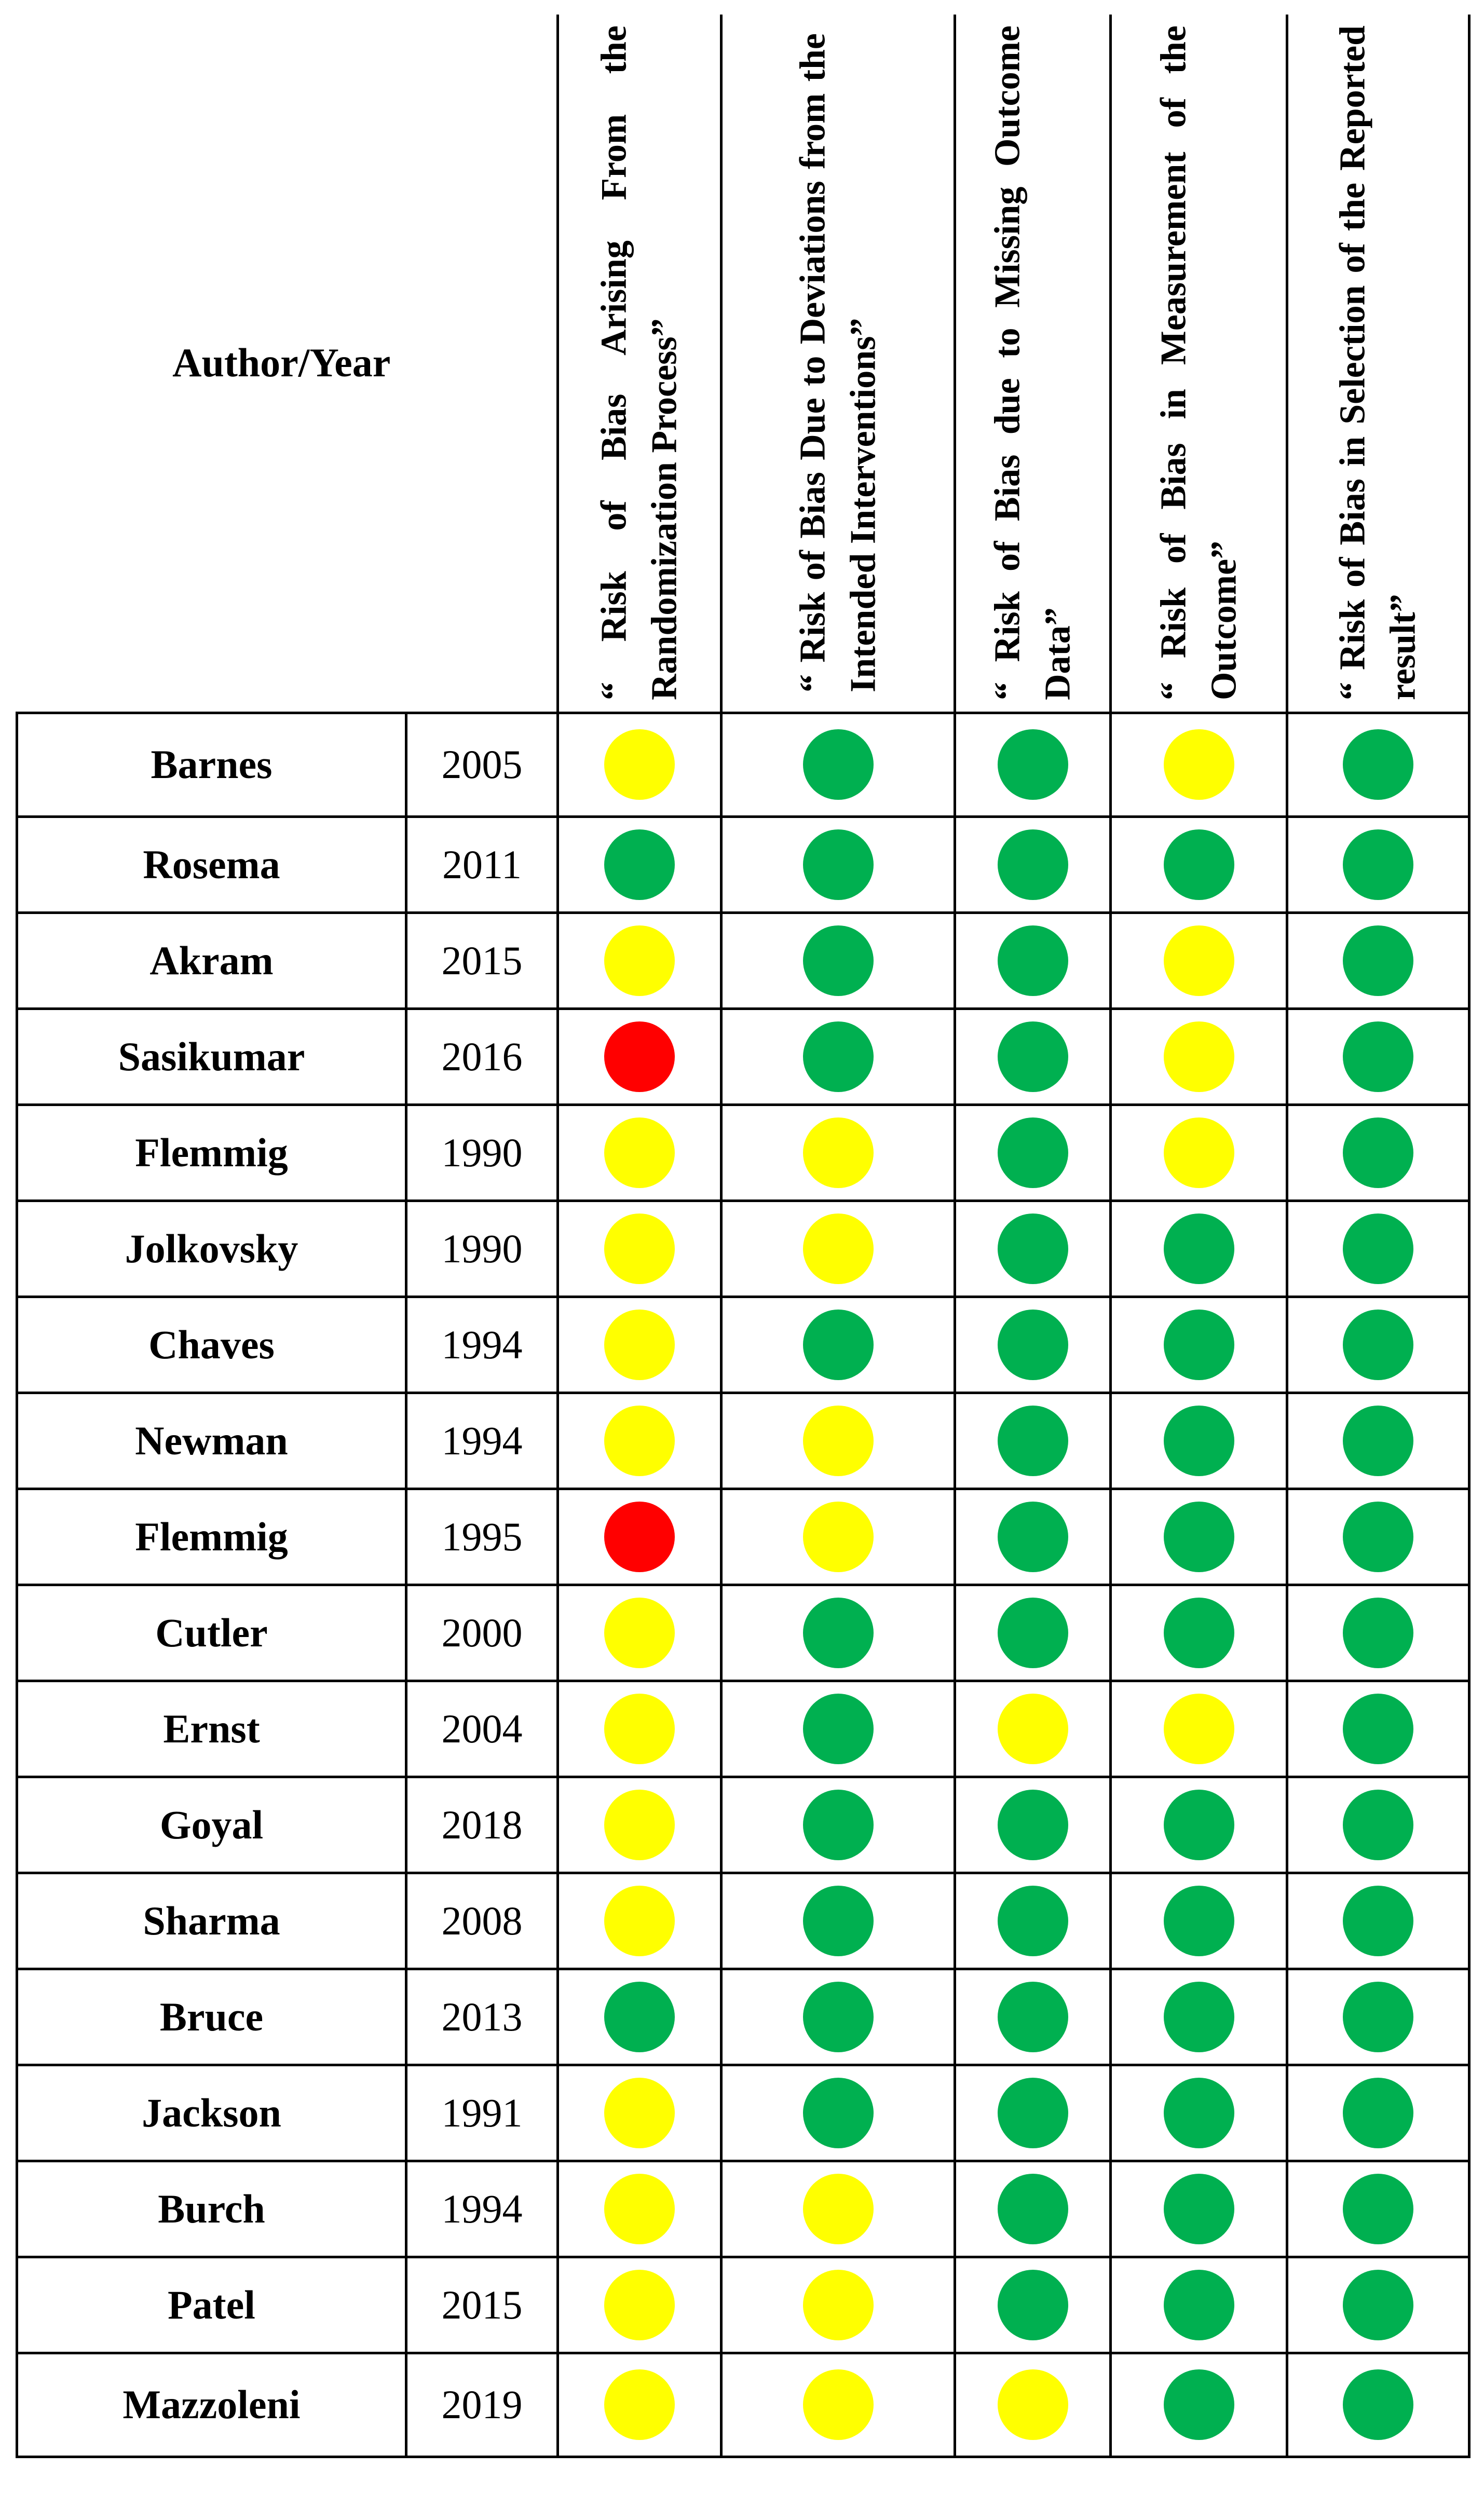 The width and height of the screenshot is (1484, 2495). Describe the element at coordinates (482, 1633) in the screenshot. I see `year-cell: 2000` at that location.